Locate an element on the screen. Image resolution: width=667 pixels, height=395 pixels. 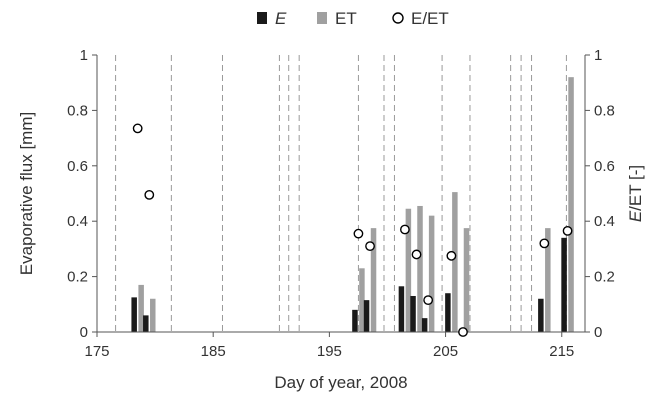
y-tick-label-left: 0.2 is located at coordinates (77, 277).